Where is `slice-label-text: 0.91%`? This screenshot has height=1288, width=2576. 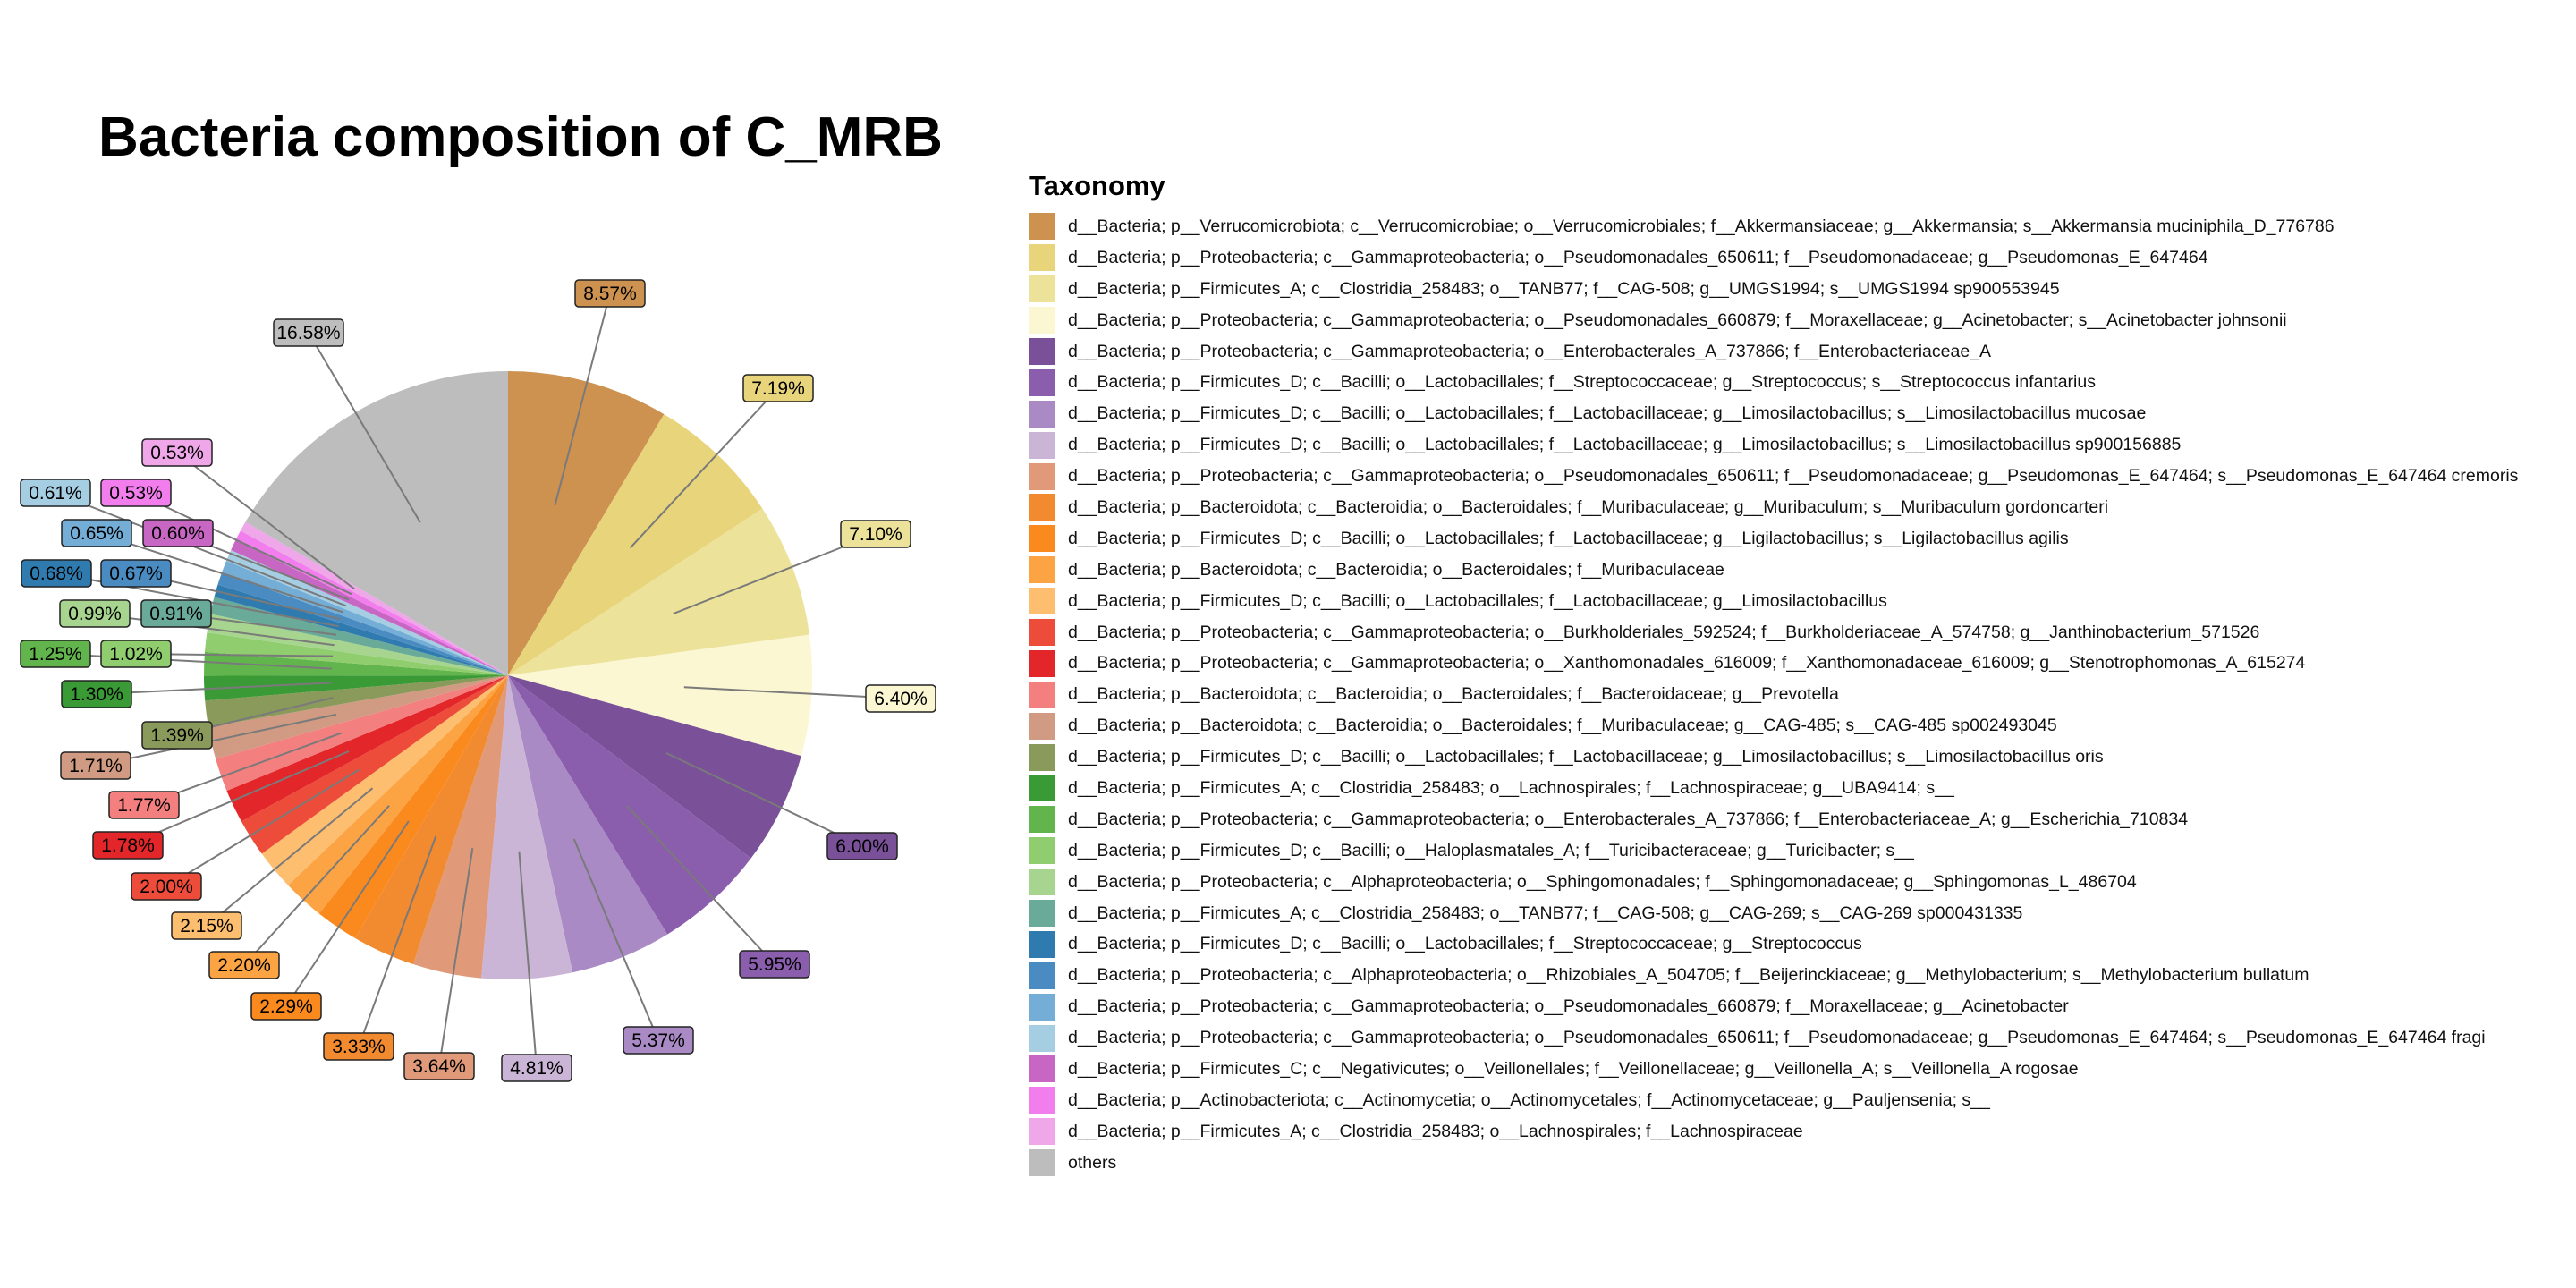 slice-label-text: 0.91% is located at coordinates (176, 614).